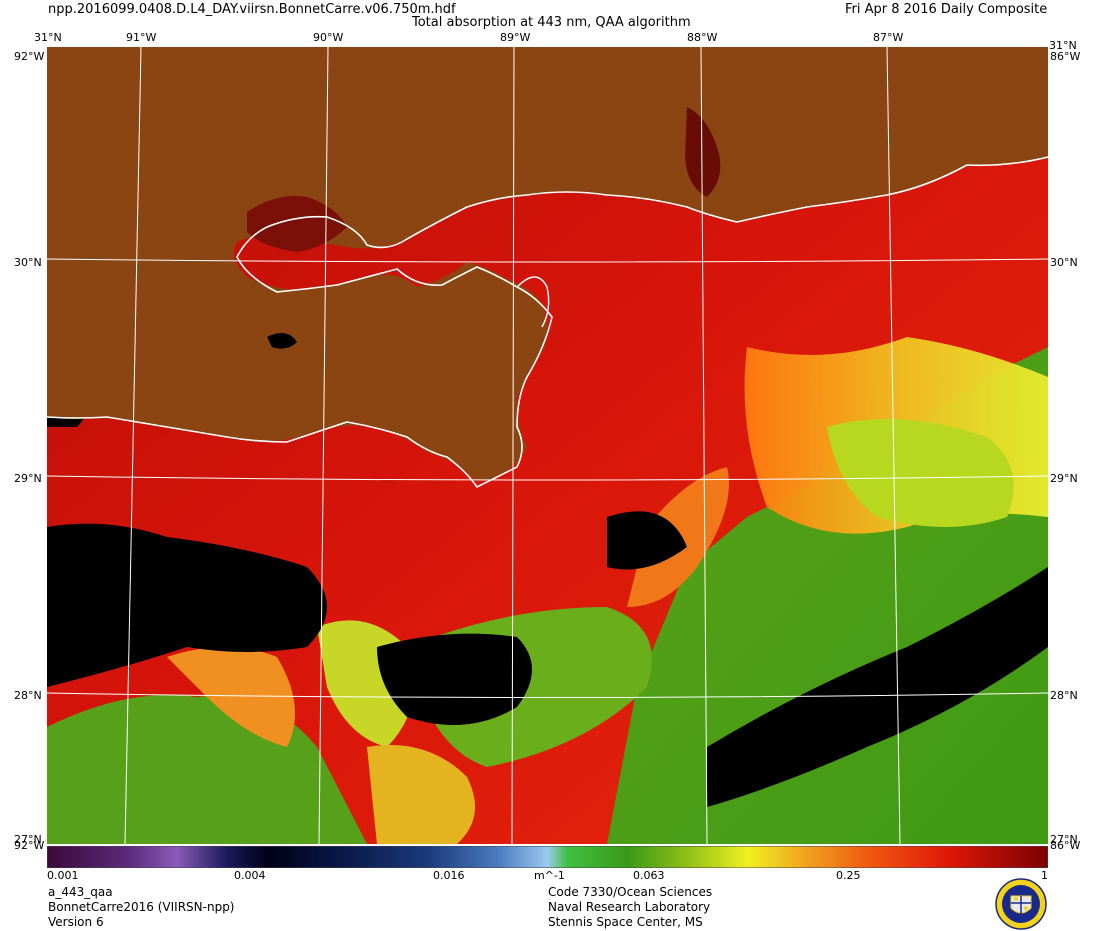 Image resolution: width=1096 pixels, height=931 pixels. I want to click on no-data-central, so click(454, 679).